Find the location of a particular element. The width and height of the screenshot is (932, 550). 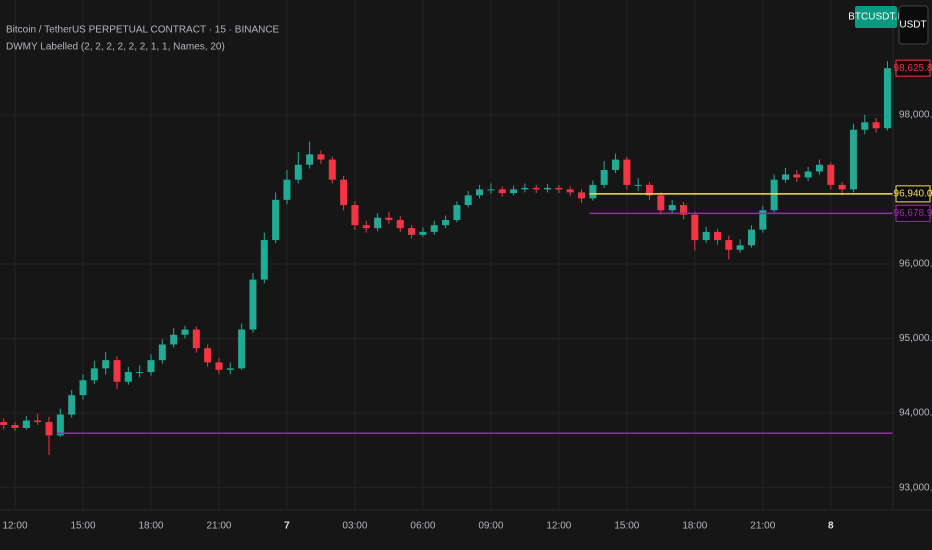

level-label: 96,940.0 is located at coordinates (913, 194).